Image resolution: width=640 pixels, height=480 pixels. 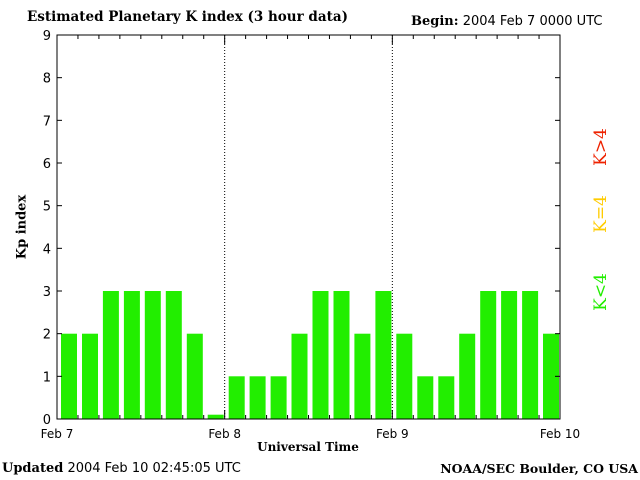 What do you see at coordinates (601, 292) in the screenshot?
I see `legend-k-below-4: K<4` at bounding box center [601, 292].